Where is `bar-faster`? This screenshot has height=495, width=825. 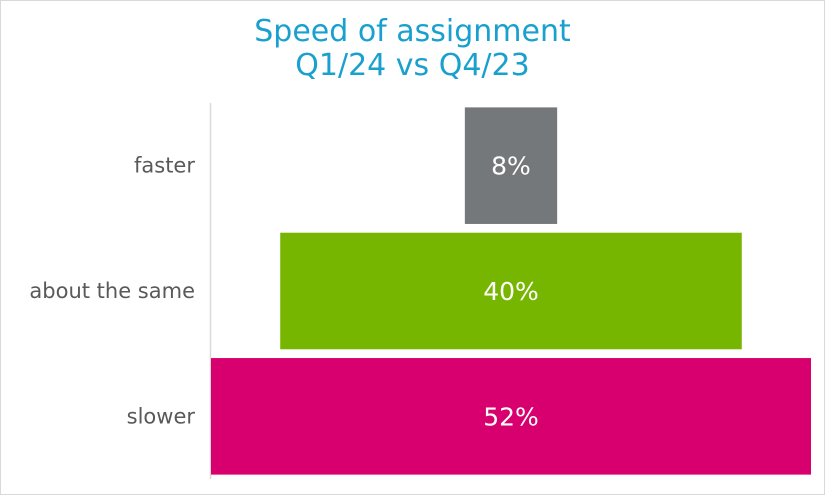
bar-faster is located at coordinates (511, 165).